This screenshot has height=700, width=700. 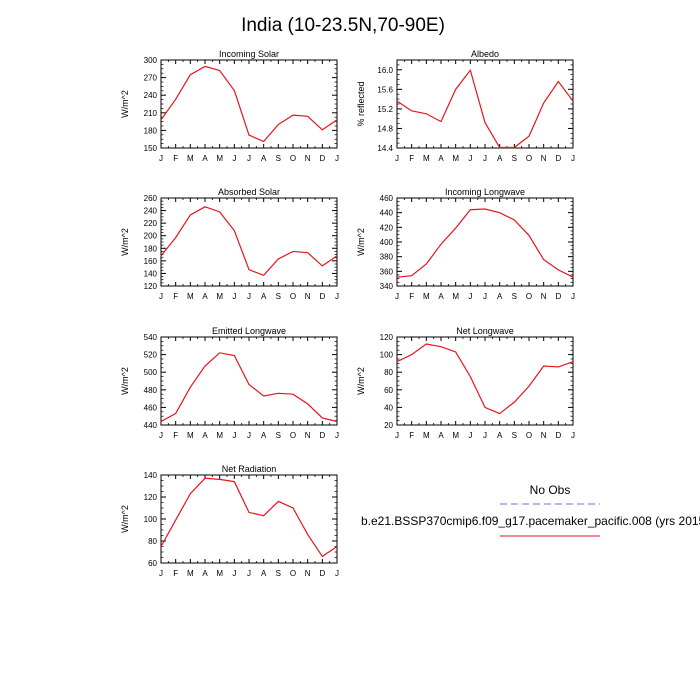 I want to click on y-tick-label: 14.4, so click(x=385, y=148).